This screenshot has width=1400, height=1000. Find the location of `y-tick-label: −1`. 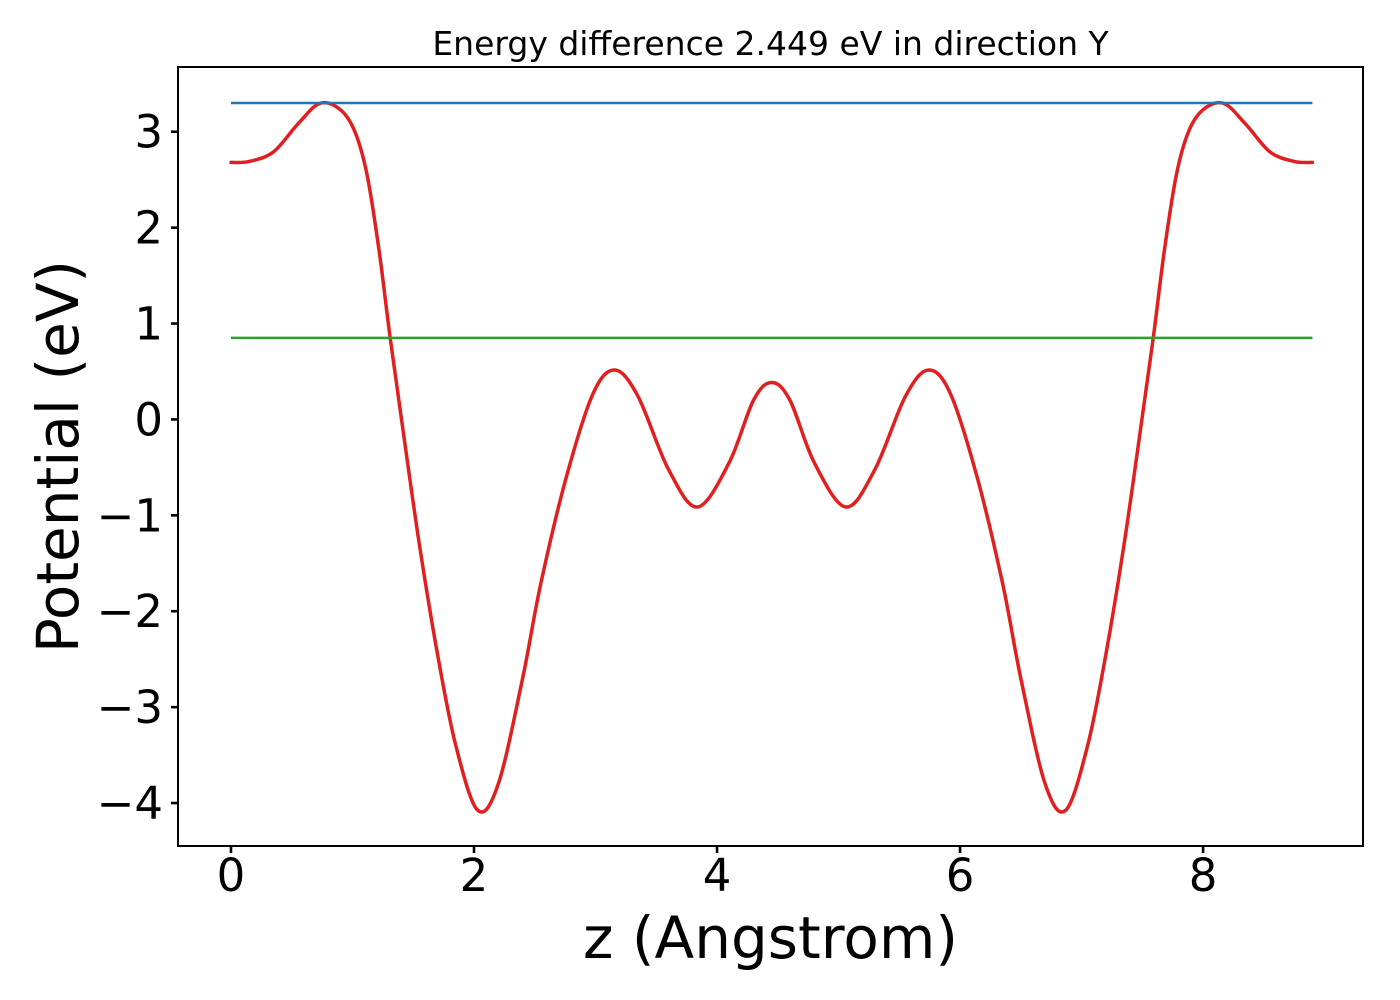

y-tick-label: −1 is located at coordinates (130, 515).